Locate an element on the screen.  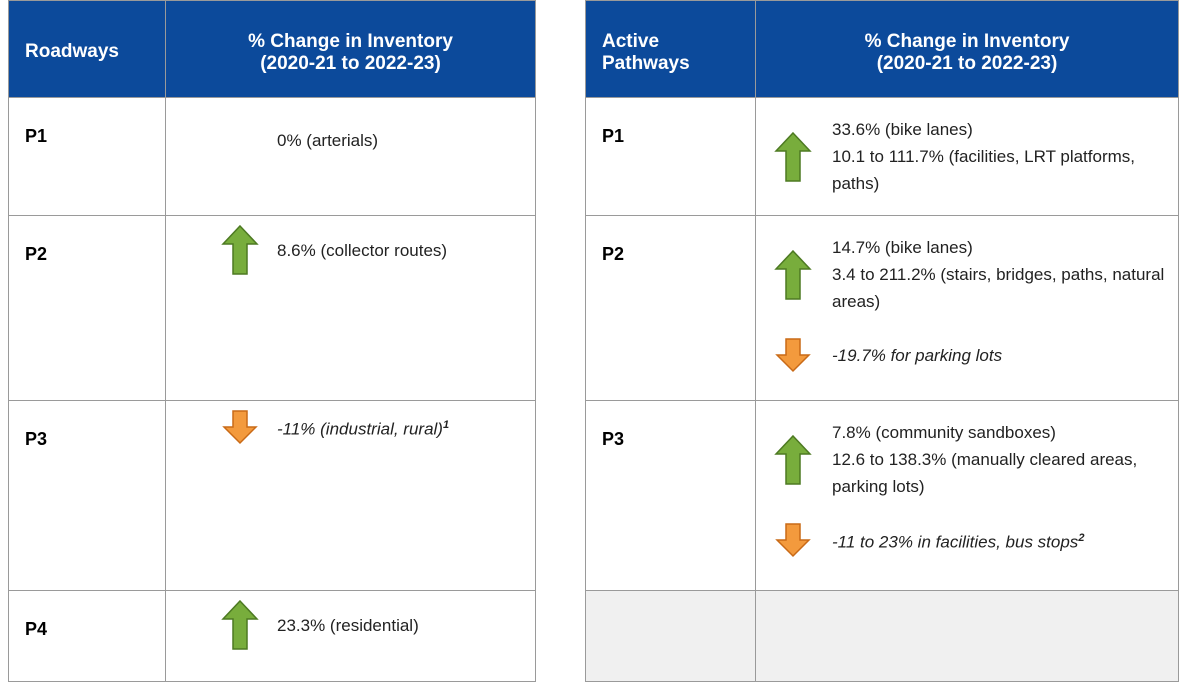
text-line: 33.6% (bike lanes) is located at coordinates (902, 129).